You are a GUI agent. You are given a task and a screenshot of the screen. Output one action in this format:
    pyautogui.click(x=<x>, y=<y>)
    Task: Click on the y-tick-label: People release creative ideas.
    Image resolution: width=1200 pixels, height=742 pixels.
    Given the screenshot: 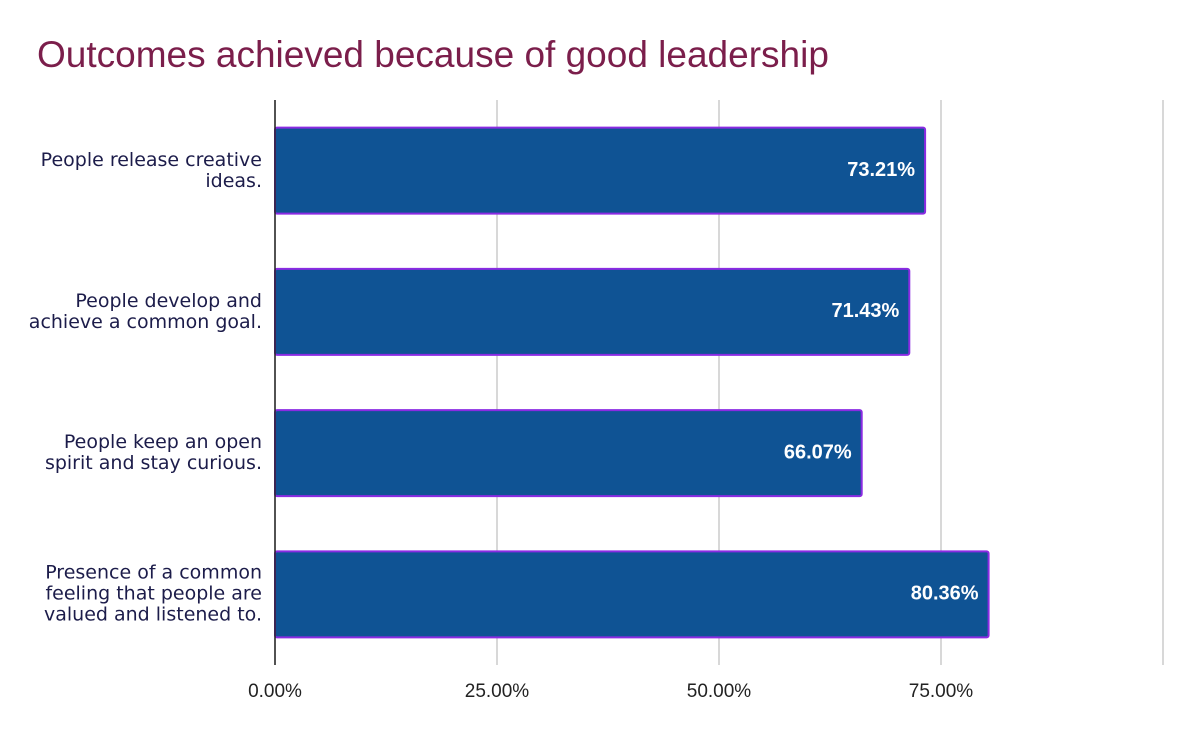 What is the action you would take?
    pyautogui.click(x=151, y=170)
    